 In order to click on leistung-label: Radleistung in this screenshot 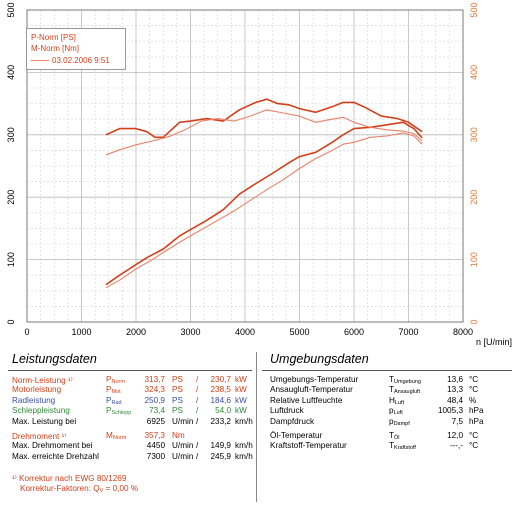, I will do `click(34, 400)`.